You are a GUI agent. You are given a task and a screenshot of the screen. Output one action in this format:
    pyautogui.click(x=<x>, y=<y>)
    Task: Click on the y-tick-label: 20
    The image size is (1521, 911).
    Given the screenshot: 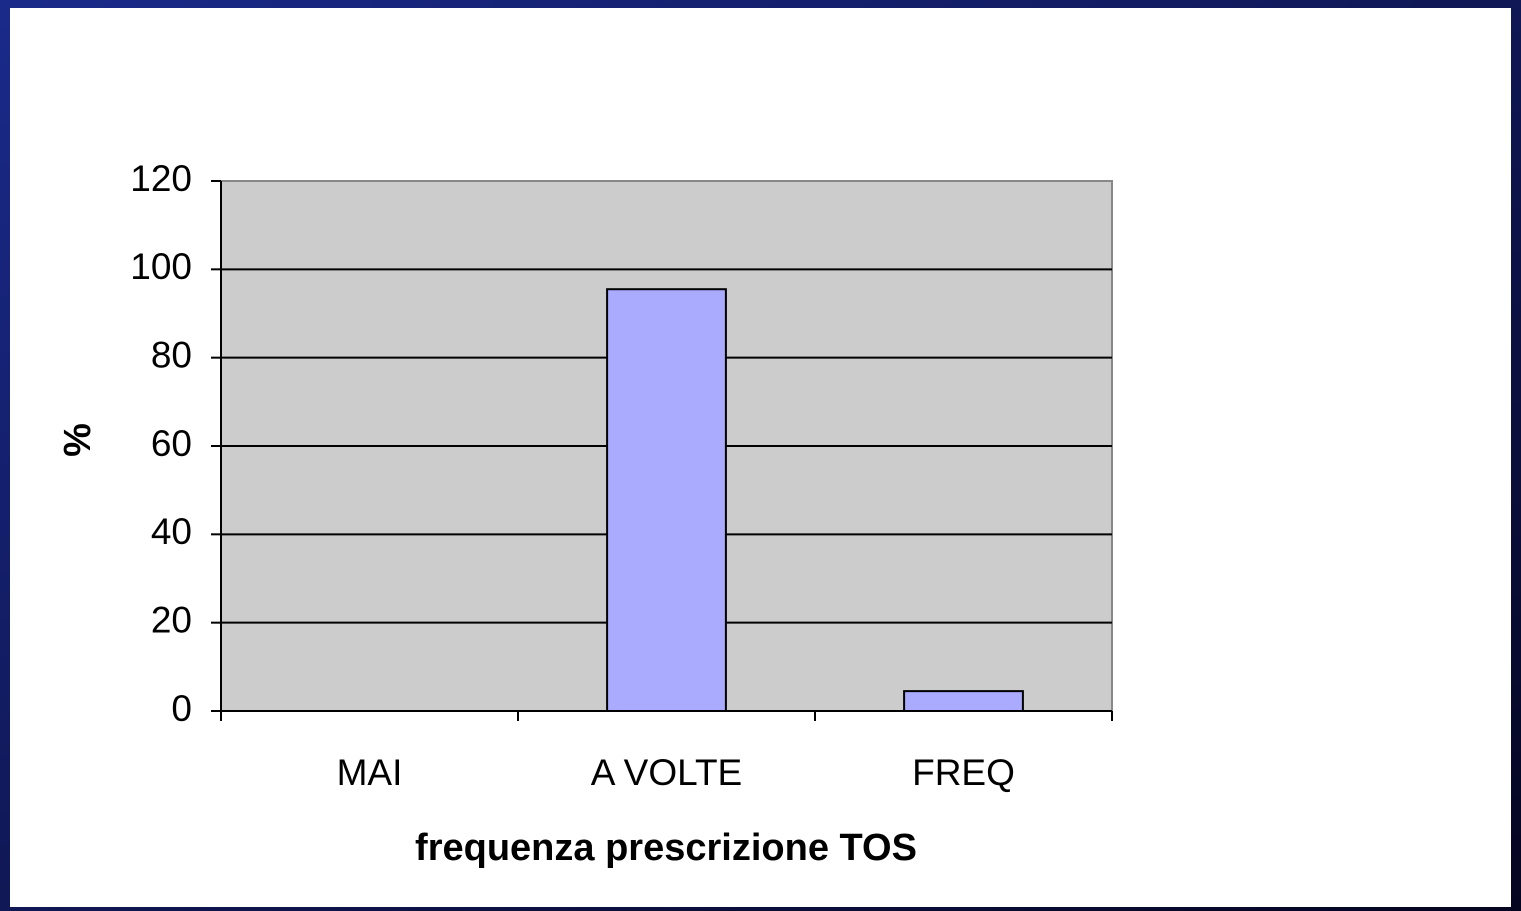 What is the action you would take?
    pyautogui.click(x=171, y=619)
    